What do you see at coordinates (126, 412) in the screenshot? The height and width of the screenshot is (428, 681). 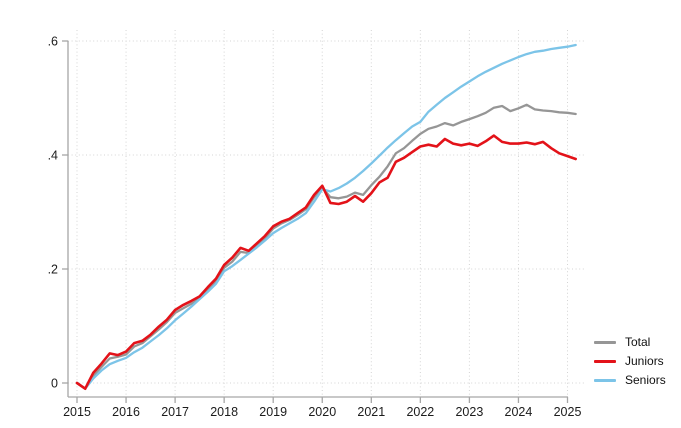 I see `x-tick-label: 2016` at bounding box center [126, 412].